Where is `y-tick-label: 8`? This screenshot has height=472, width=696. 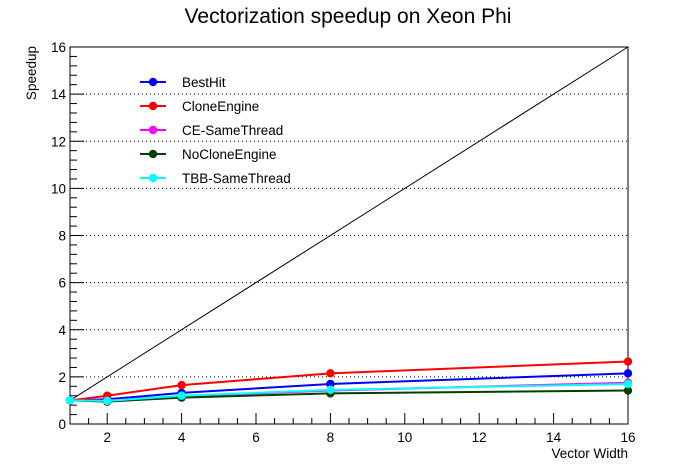
y-tick-label: 8 is located at coordinates (62, 236).